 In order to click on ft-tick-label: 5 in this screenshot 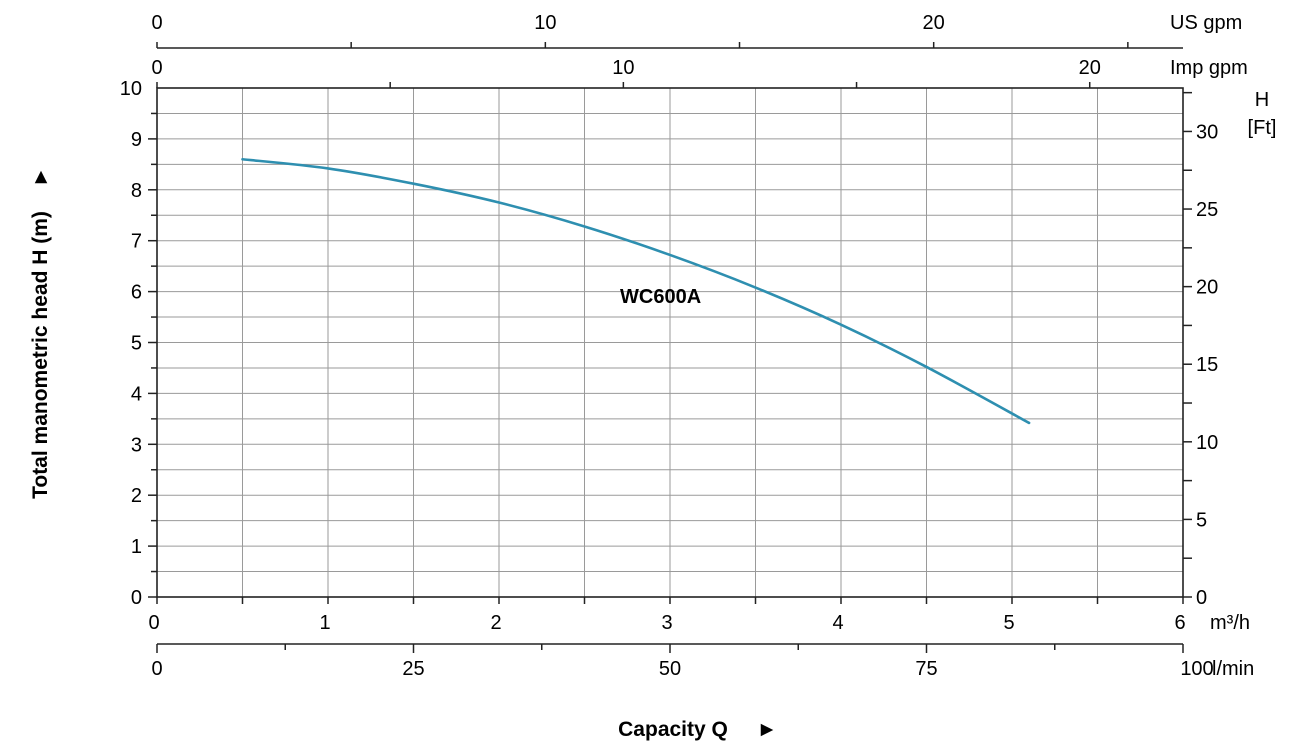, I will do `click(1201, 520)`.